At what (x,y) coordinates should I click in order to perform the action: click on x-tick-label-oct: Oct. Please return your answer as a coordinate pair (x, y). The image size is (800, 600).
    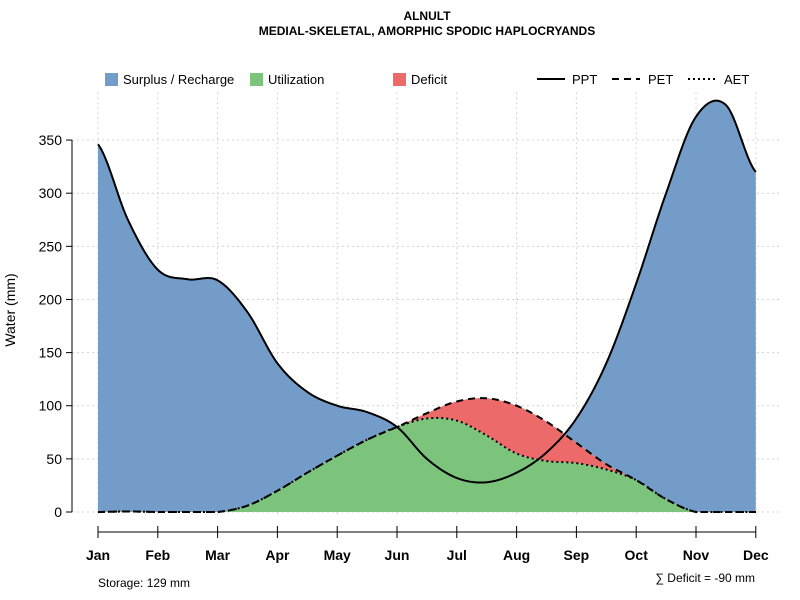
    Looking at the image, I should click on (637, 555).